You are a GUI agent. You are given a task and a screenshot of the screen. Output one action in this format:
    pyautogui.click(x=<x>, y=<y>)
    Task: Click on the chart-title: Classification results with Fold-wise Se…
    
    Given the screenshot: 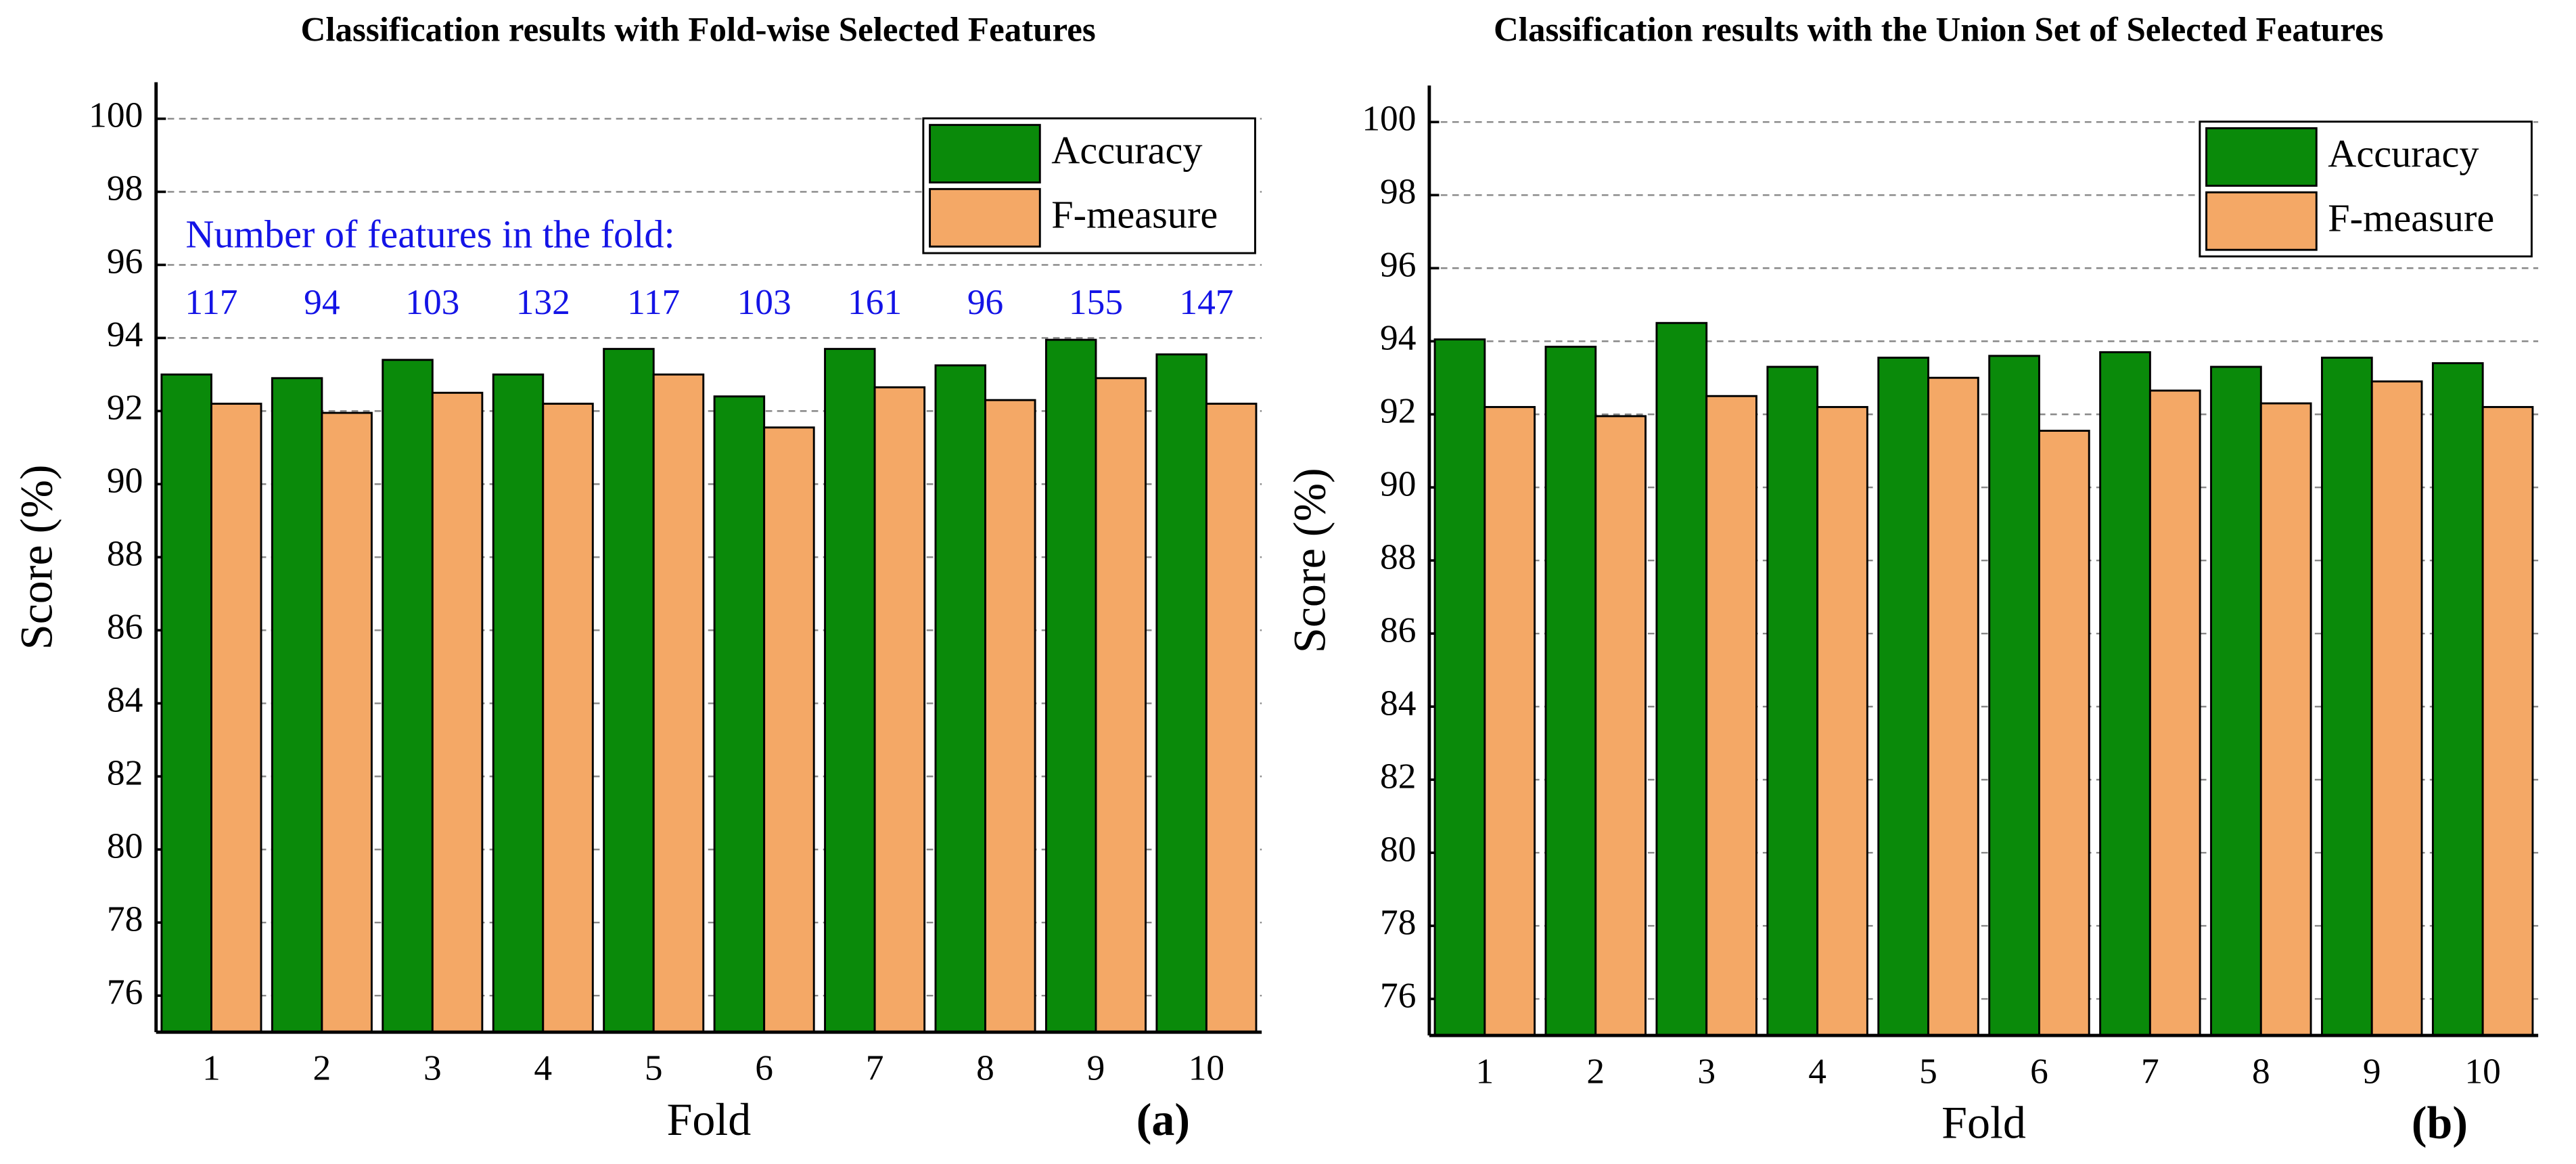 What is the action you would take?
    pyautogui.click(x=698, y=30)
    